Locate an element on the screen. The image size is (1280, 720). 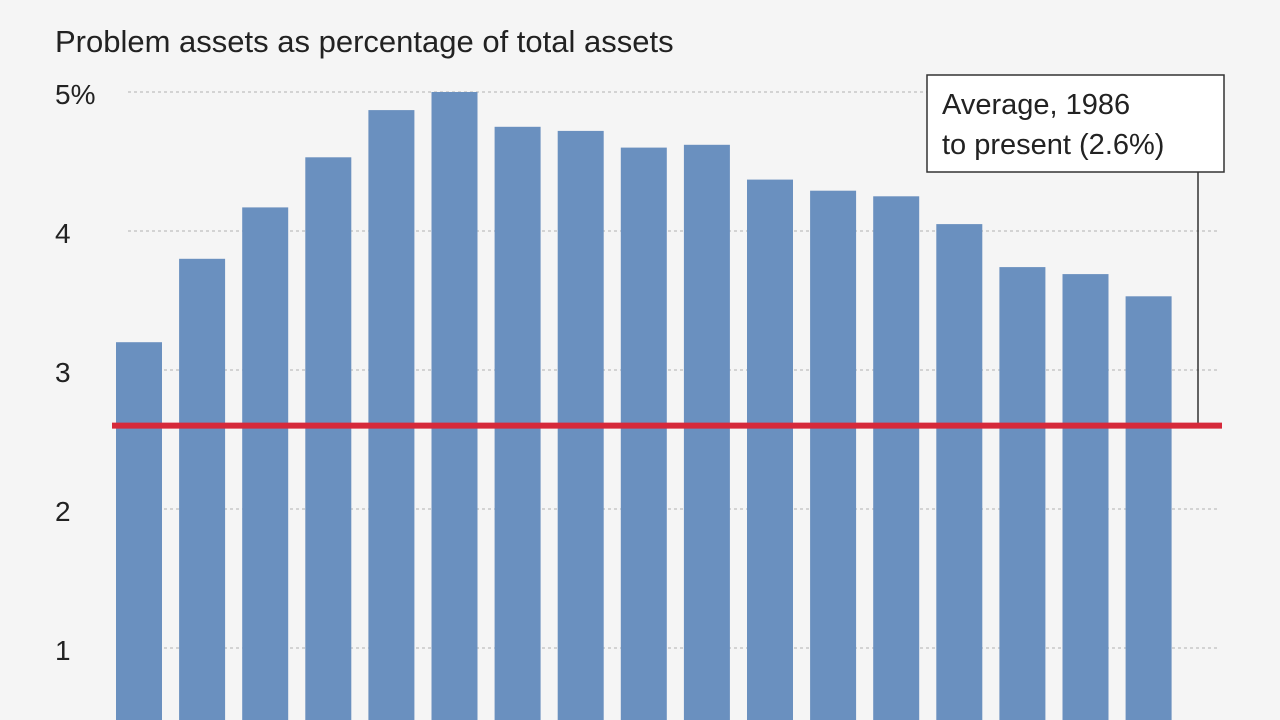
y-tick-label: 3 is located at coordinates (63, 372).